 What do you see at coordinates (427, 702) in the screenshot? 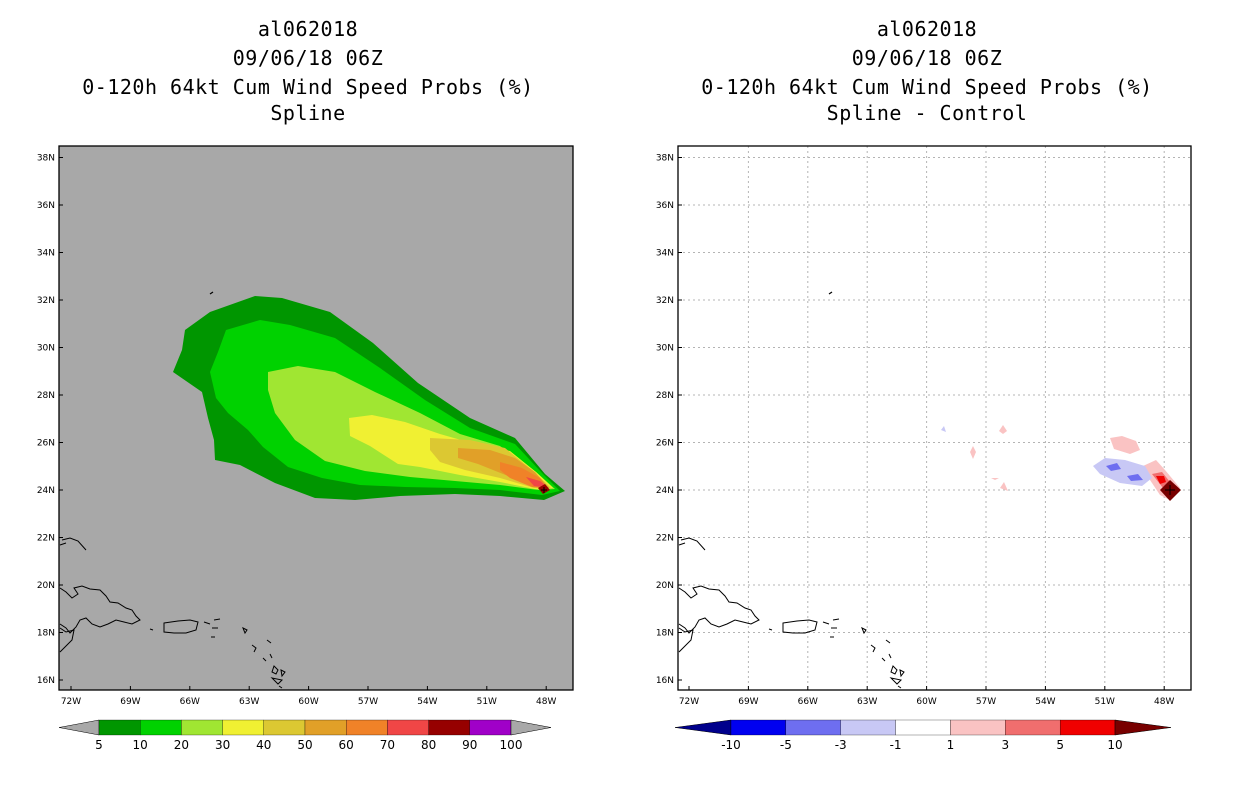
I see `lon-label-54W: 54W` at bounding box center [427, 702].